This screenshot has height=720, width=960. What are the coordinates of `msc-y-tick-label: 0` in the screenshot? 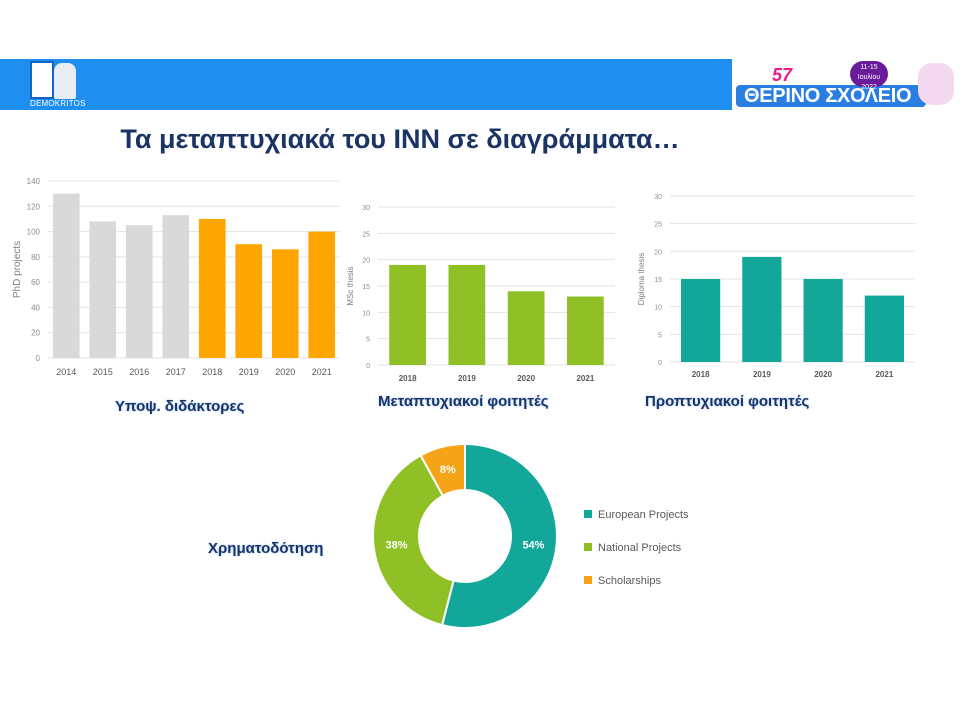 It's located at (368, 366).